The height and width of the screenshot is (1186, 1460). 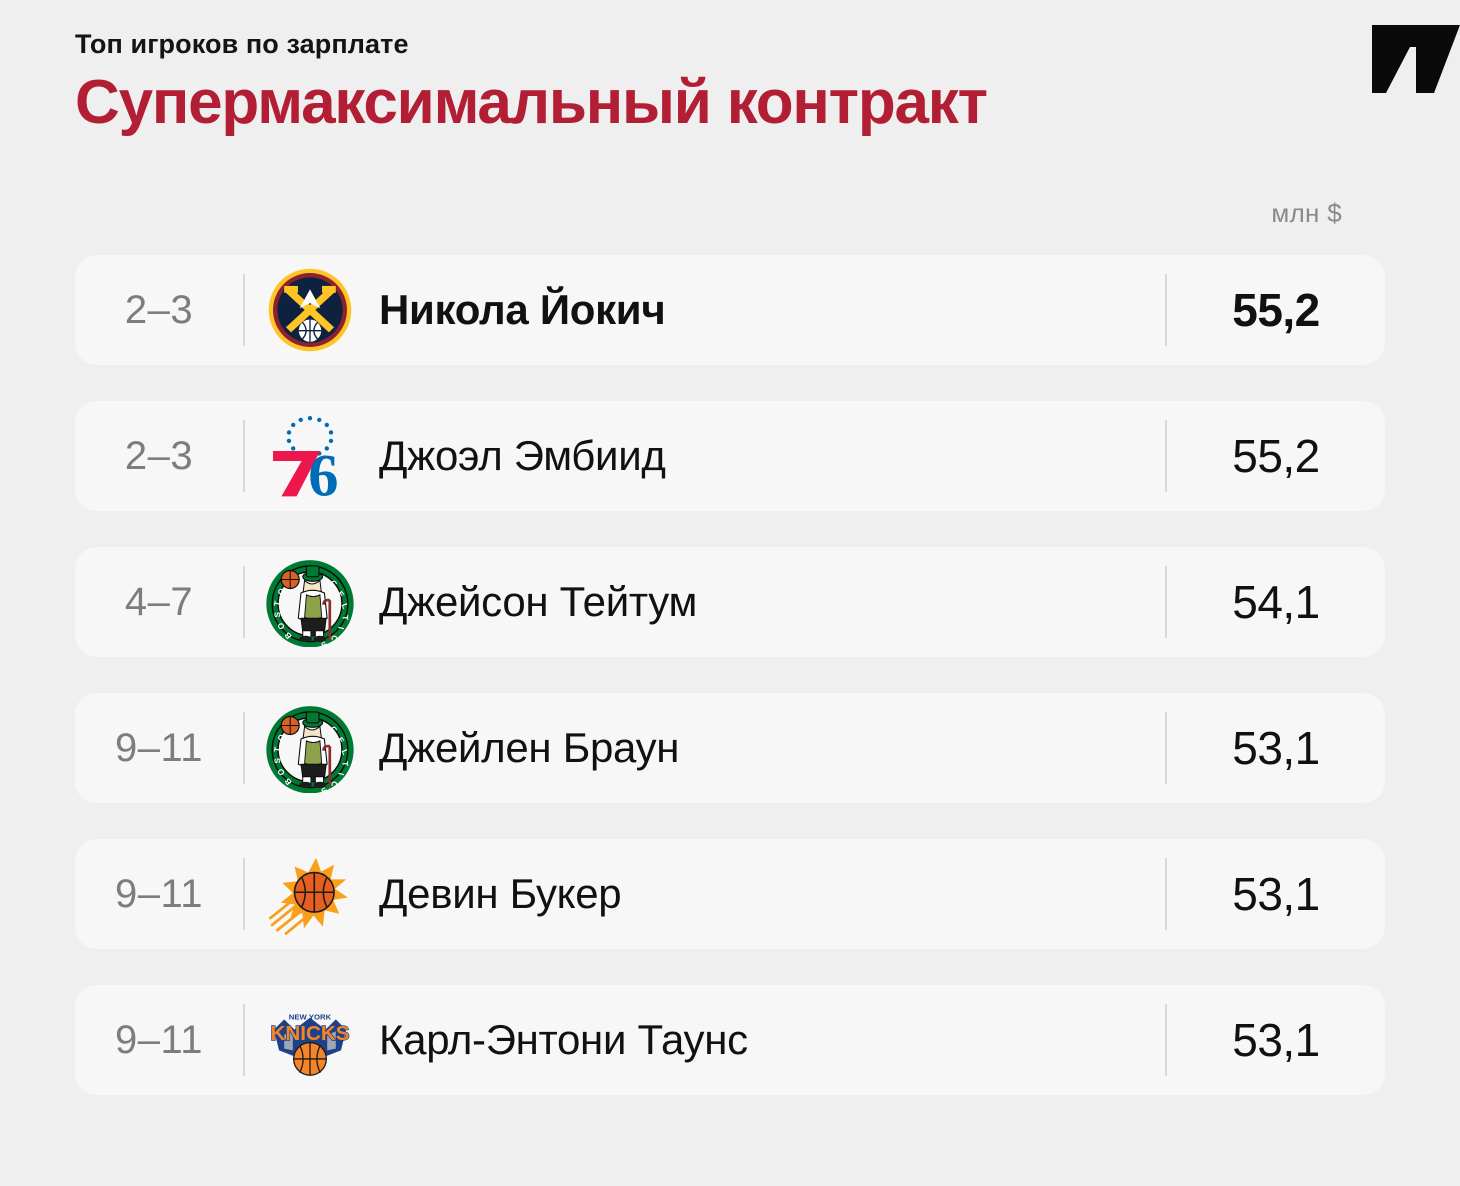 I want to click on svg-text: NEW YORK, so click(x=310, y=1016).